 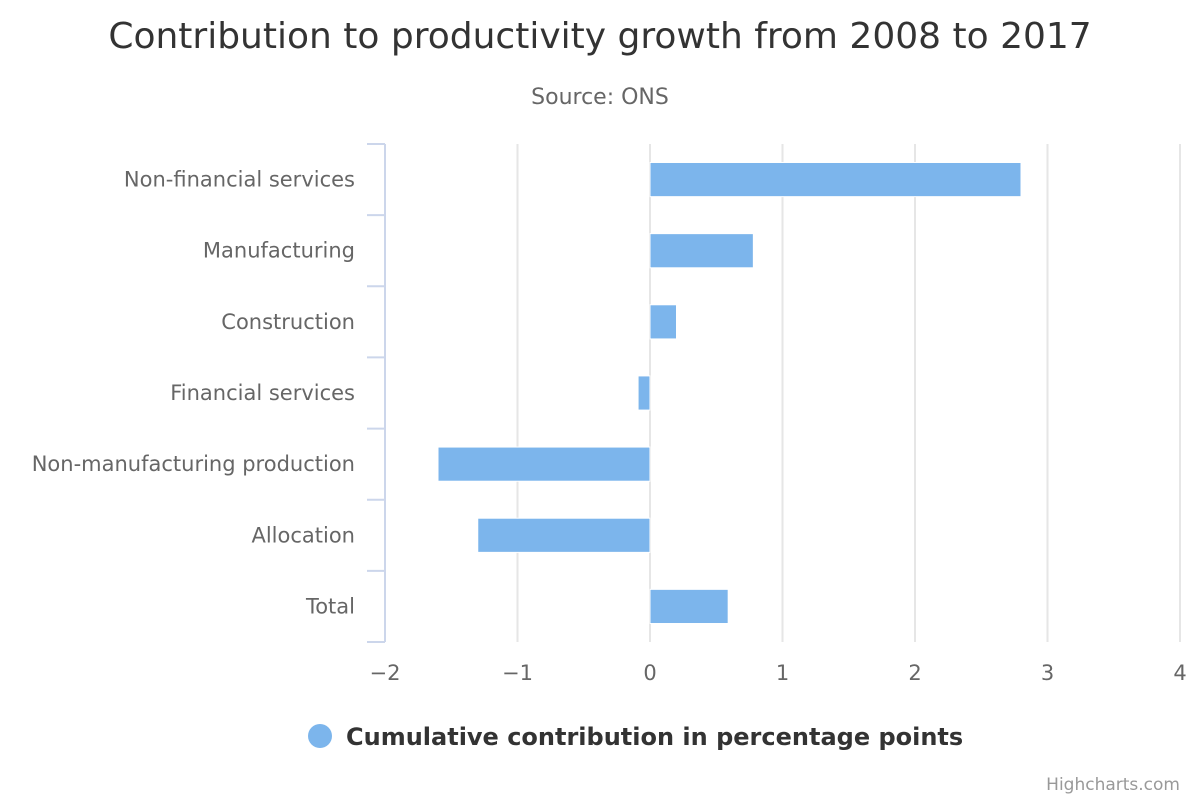 I want to click on legend-marker, so click(x=320, y=736).